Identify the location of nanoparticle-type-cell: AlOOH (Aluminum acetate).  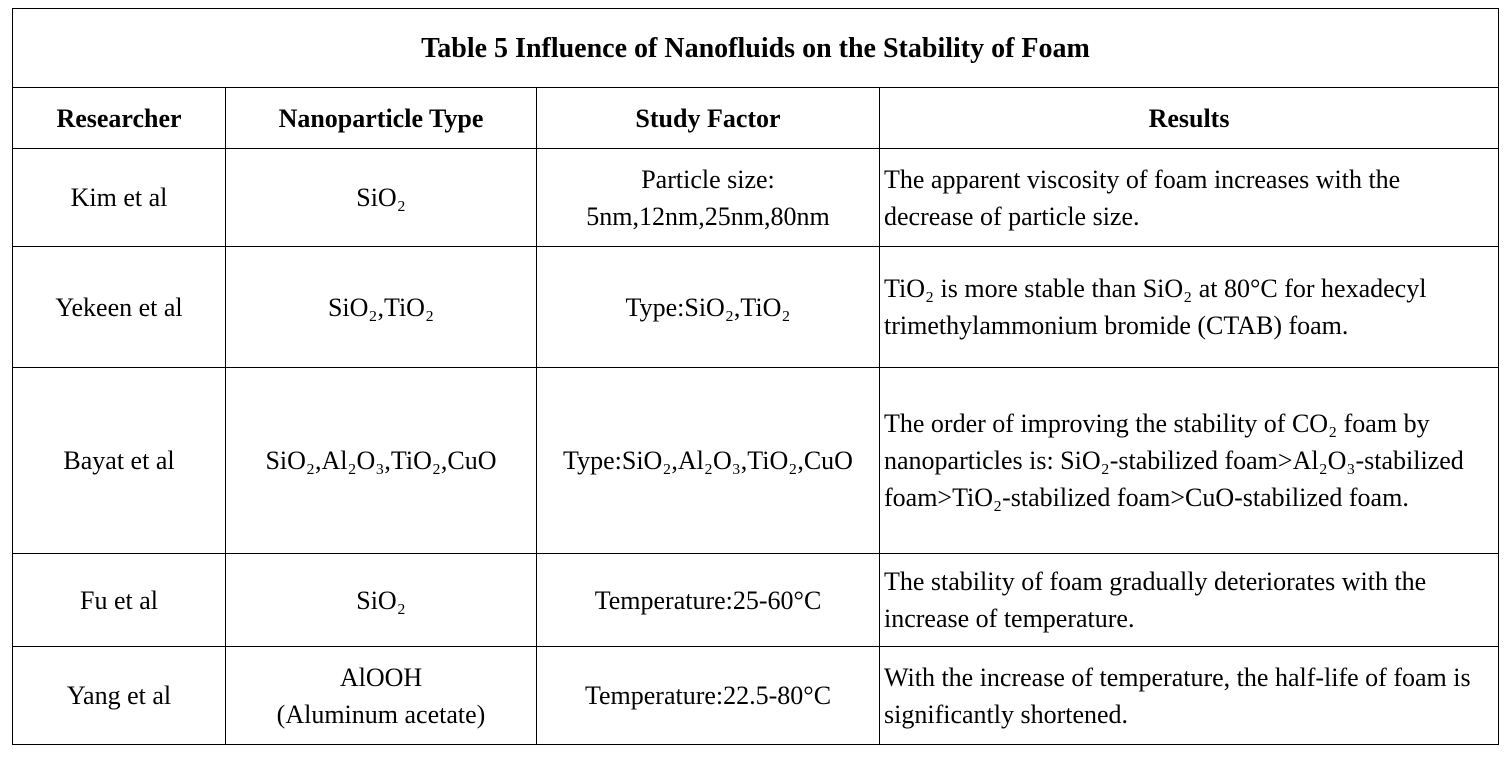
(381, 695).